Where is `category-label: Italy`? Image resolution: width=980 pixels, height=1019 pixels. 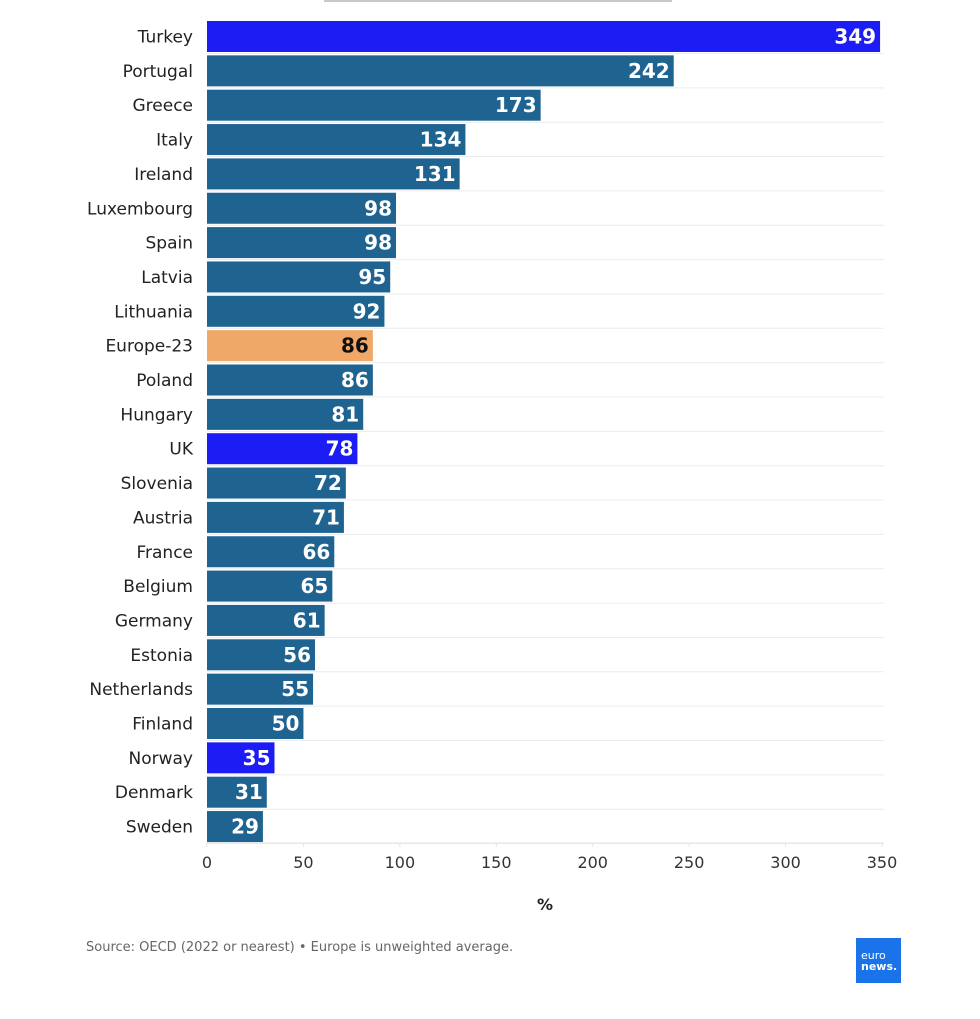 category-label: Italy is located at coordinates (174, 141).